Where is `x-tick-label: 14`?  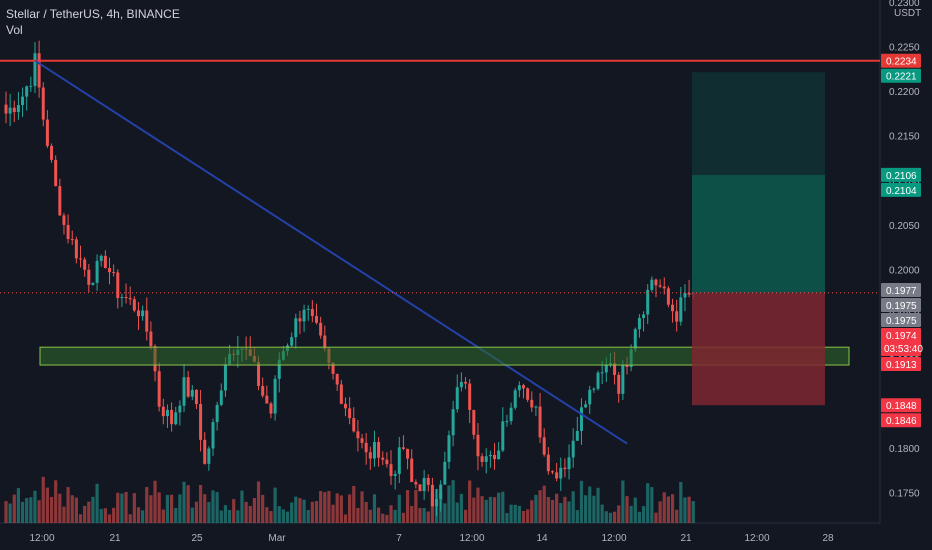 x-tick-label: 14 is located at coordinates (542, 538).